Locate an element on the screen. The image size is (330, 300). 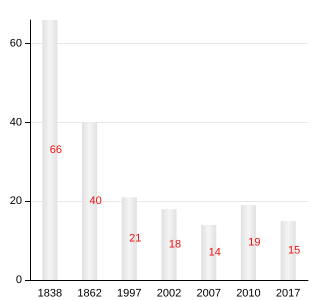
x-tick-label: 2017 is located at coordinates (288, 294).